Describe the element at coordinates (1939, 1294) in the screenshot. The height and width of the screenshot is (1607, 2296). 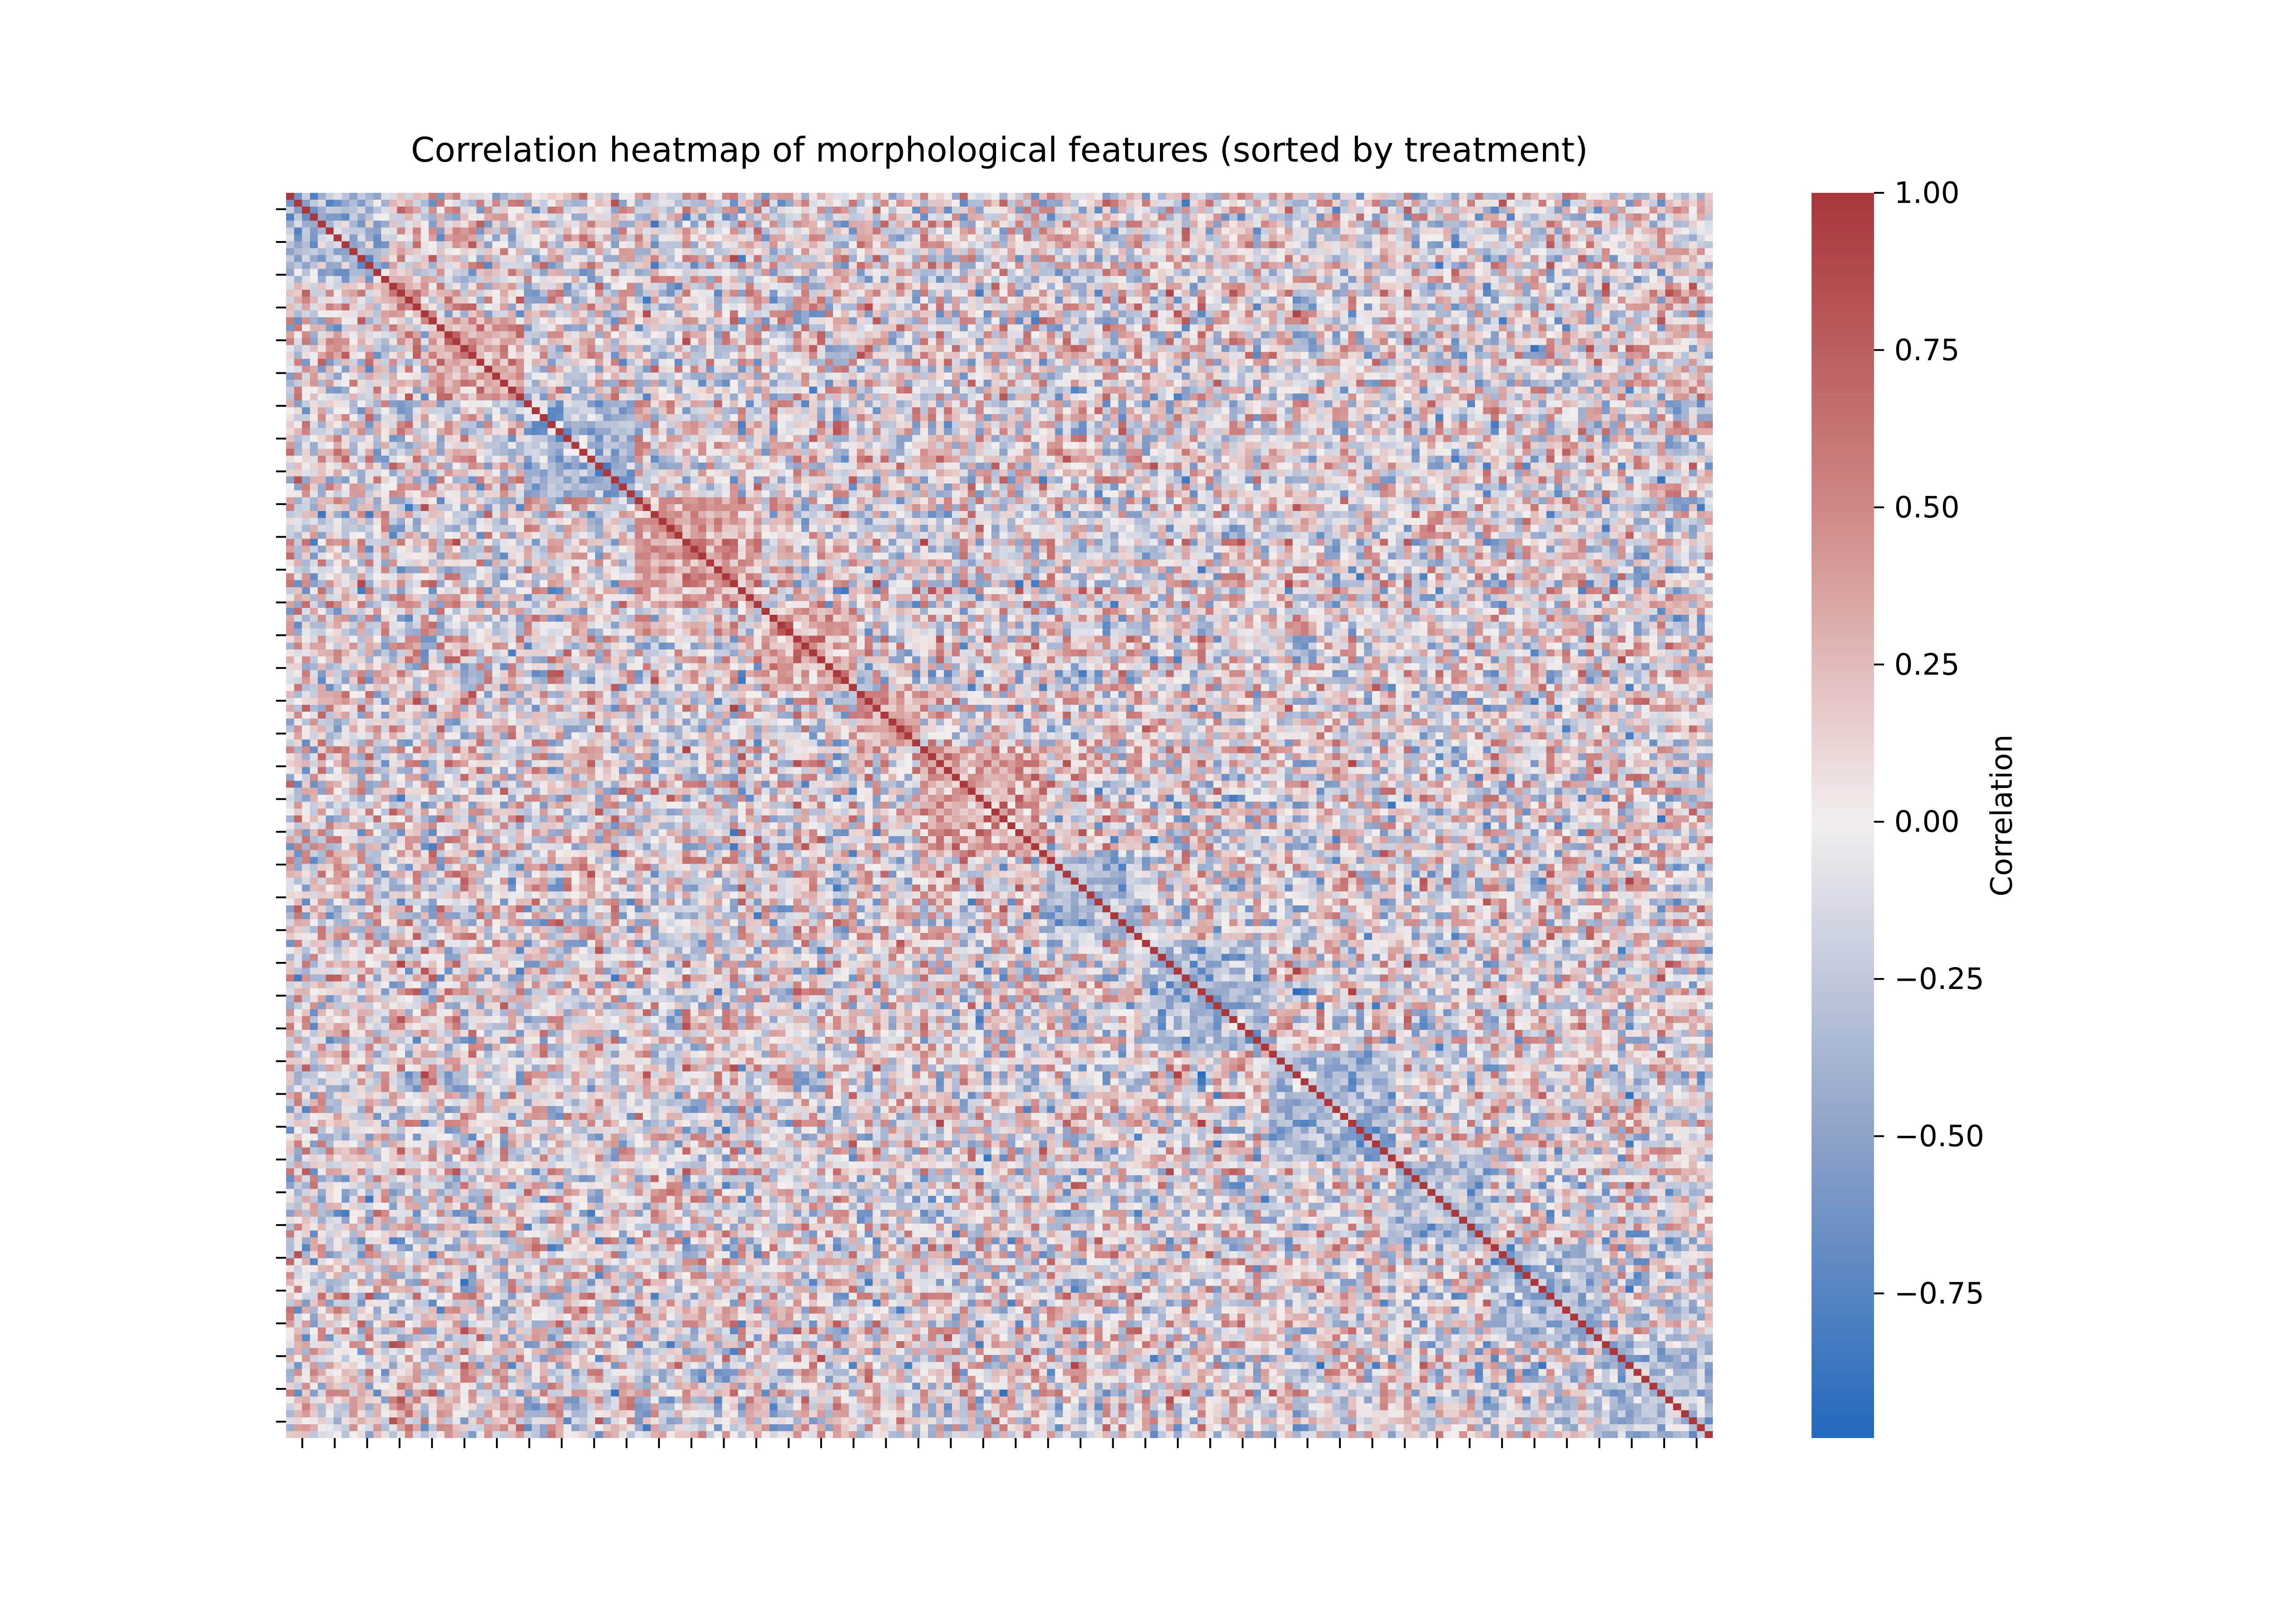
I see `colorbar-tick-label: −0.75` at that location.